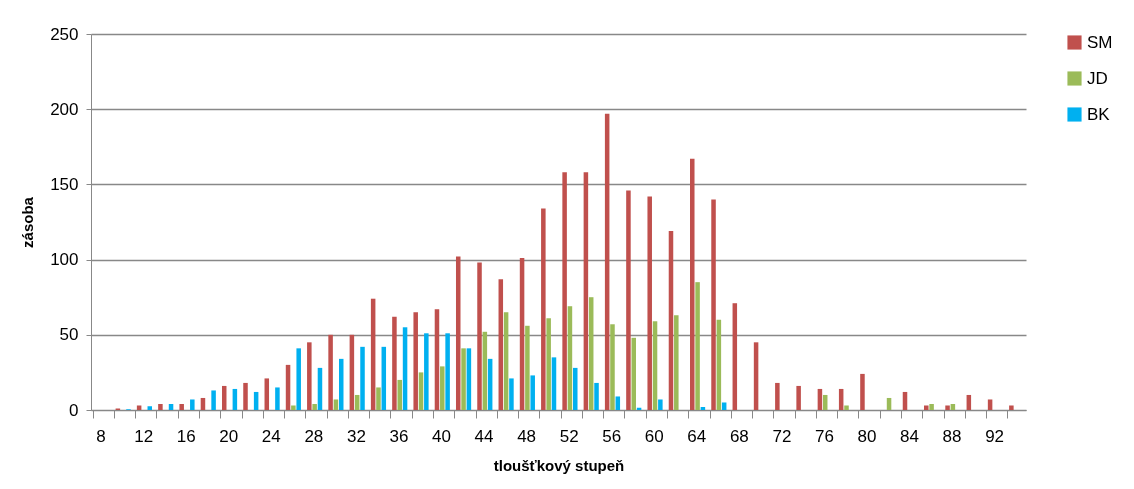  What do you see at coordinates (356, 436) in the screenshot?
I see `x-tick-label: 32` at bounding box center [356, 436].